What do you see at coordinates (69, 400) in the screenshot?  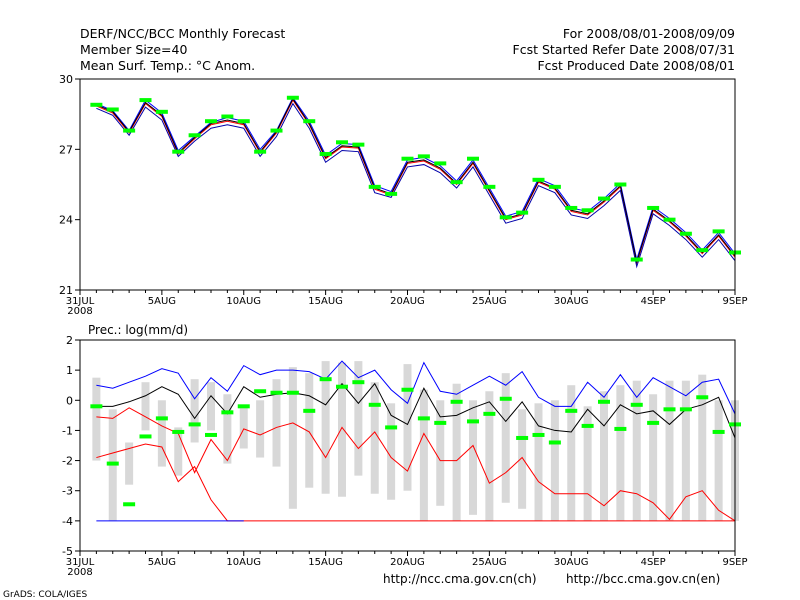 I see `y-tick-label: 0` at bounding box center [69, 400].